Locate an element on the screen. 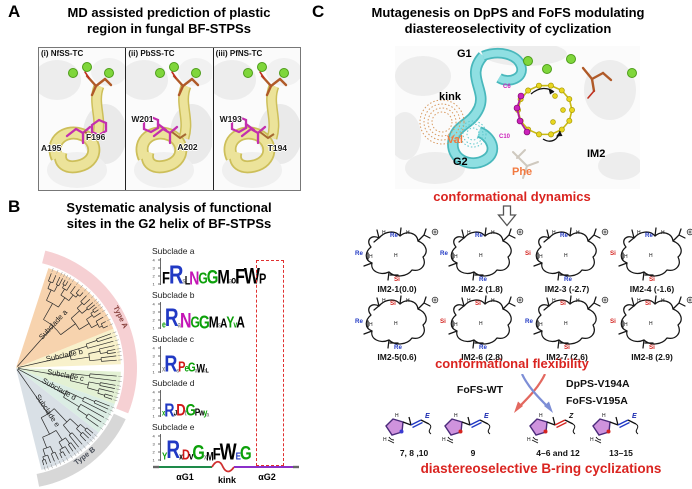 This screenshot has width=692, height=489. md-subpanel-tag: (i) NfSS-TC is located at coordinates (62, 53).